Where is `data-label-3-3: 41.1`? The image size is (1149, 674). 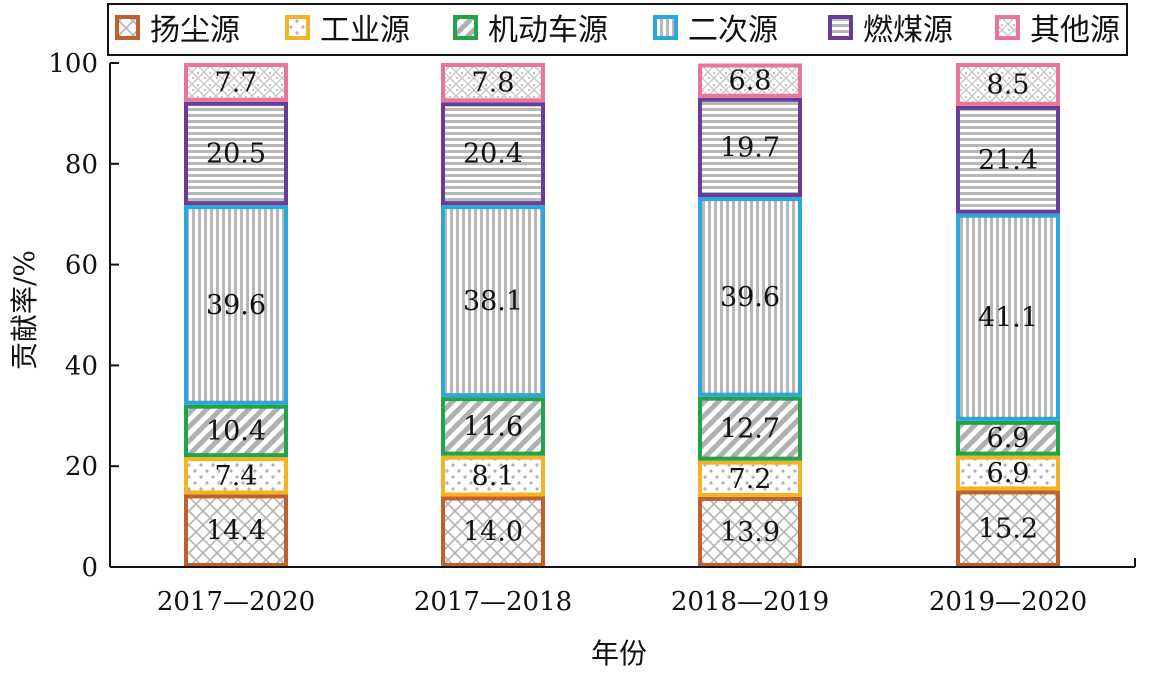
data-label-3-3: 41.1 is located at coordinates (1008, 317).